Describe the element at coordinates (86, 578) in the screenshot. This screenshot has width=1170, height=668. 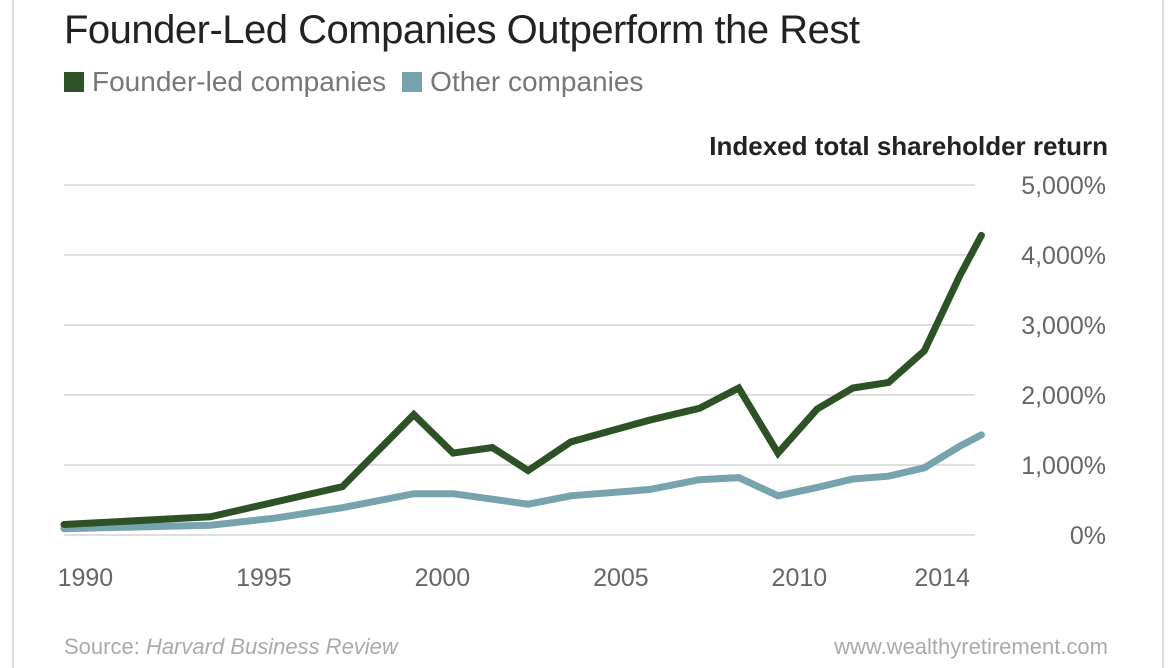
I see `x-tick-label: 1990` at that location.